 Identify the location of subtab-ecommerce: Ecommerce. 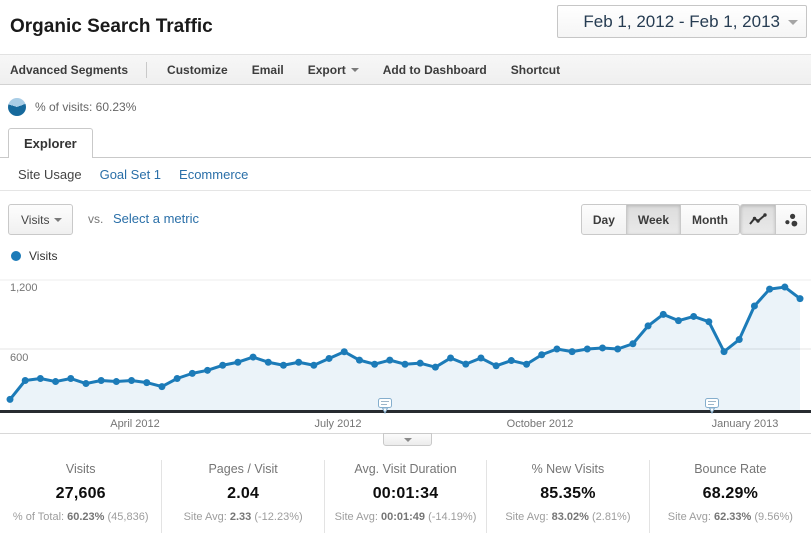
(214, 174).